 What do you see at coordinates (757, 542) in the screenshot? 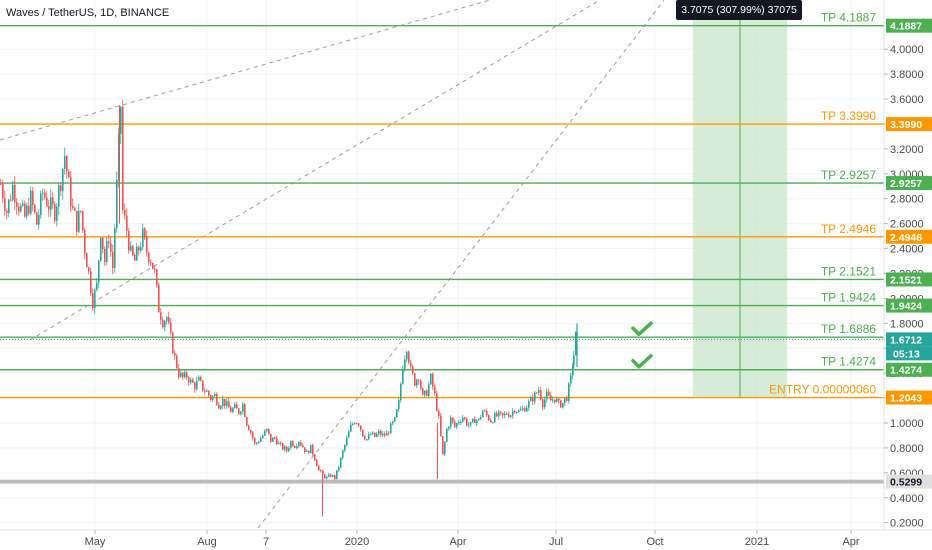
I see `x-tick-label-7: 2021` at bounding box center [757, 542].